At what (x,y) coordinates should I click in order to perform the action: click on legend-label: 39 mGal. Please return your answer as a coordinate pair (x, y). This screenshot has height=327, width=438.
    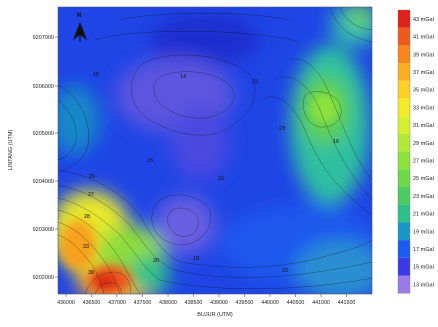
    Looking at the image, I should click on (423, 55).